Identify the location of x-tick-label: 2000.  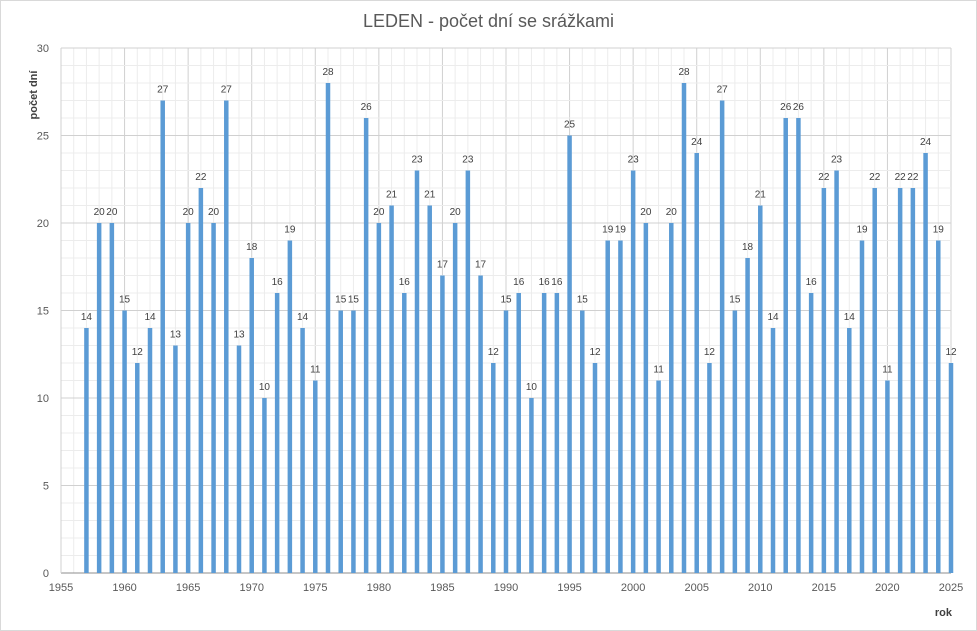
(633, 588).